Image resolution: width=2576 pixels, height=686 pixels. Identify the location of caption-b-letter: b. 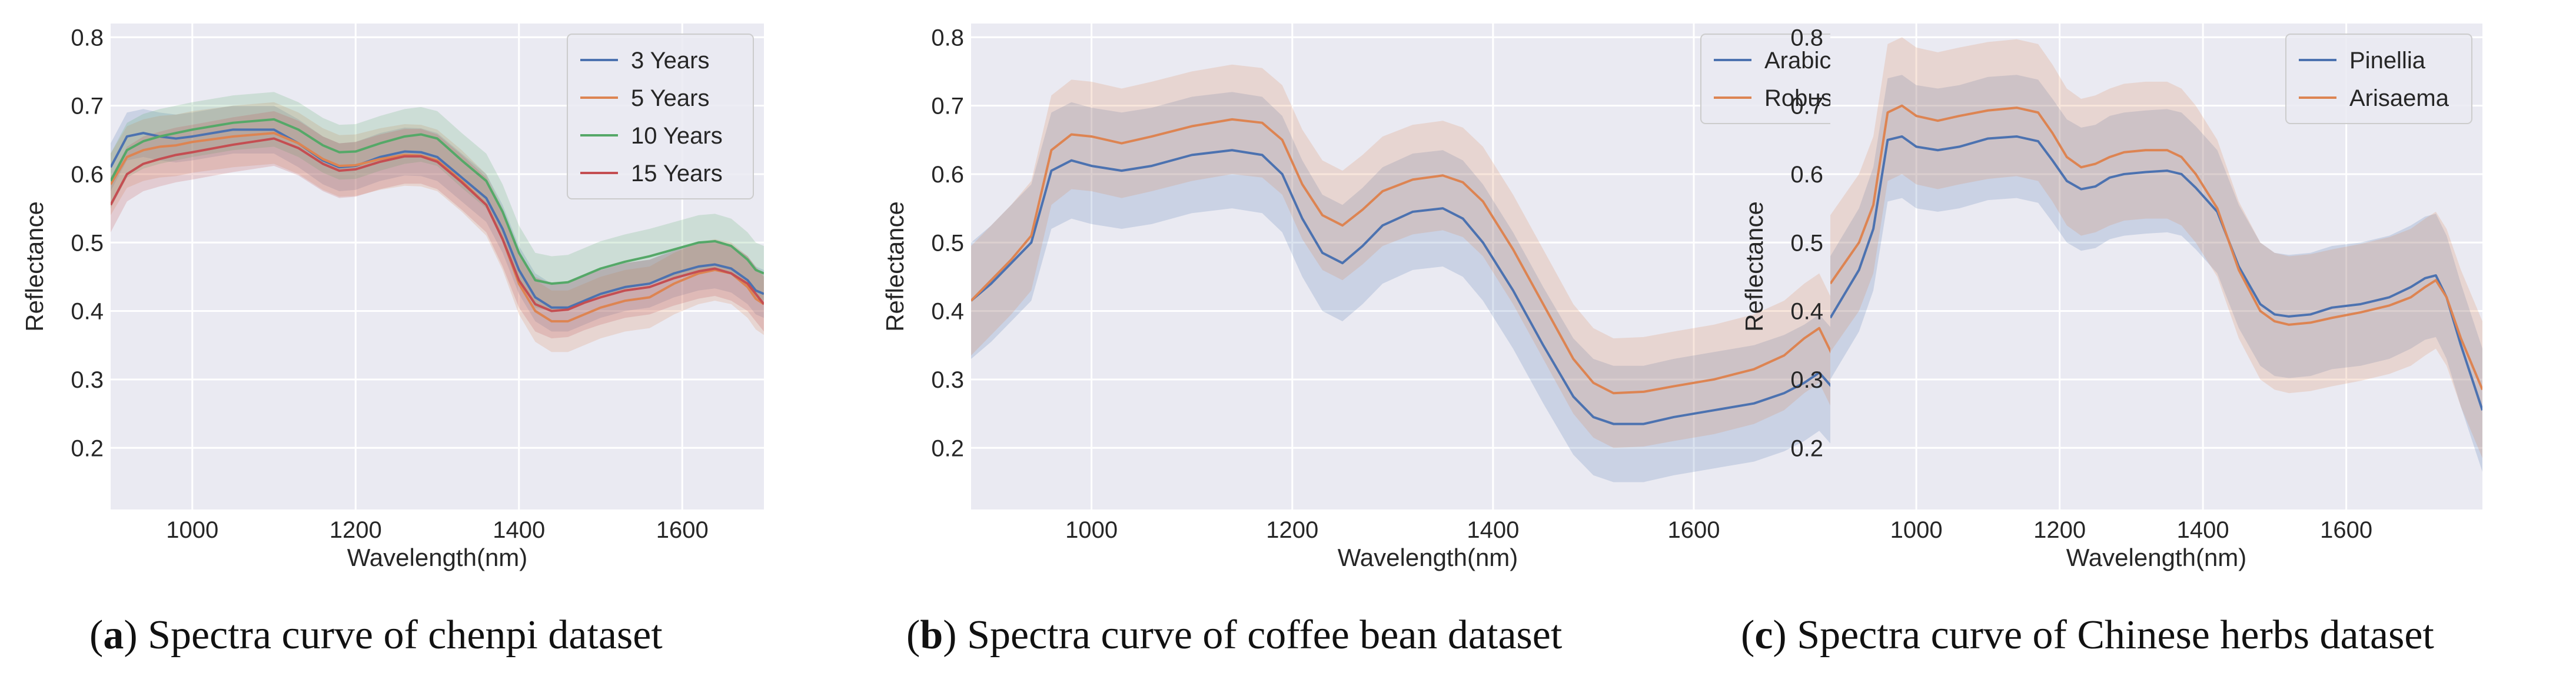
(931, 635).